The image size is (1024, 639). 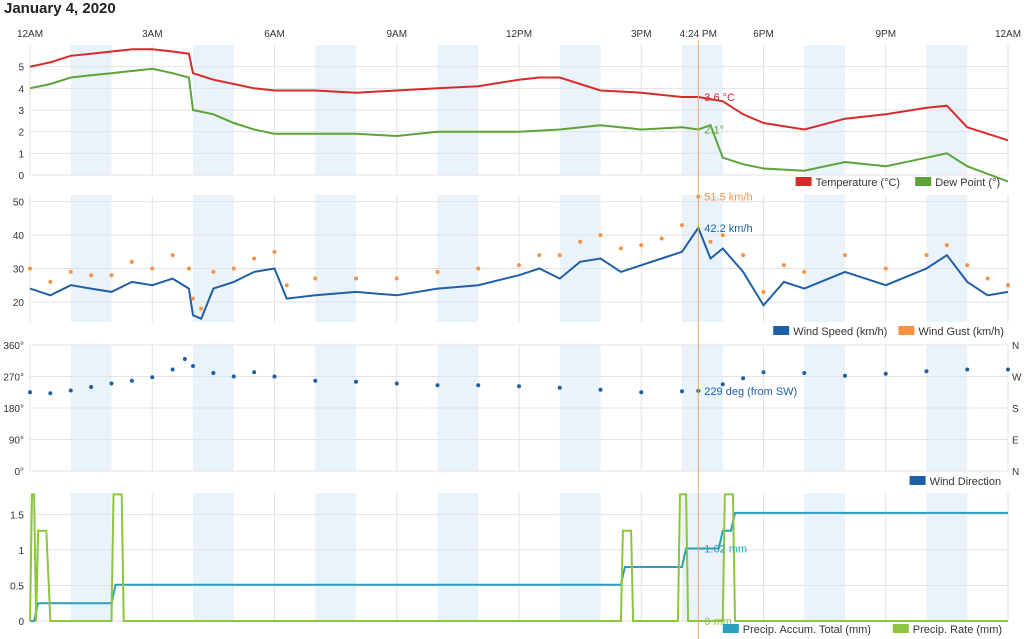 I want to click on y-tick-label: 20, so click(x=19, y=303).